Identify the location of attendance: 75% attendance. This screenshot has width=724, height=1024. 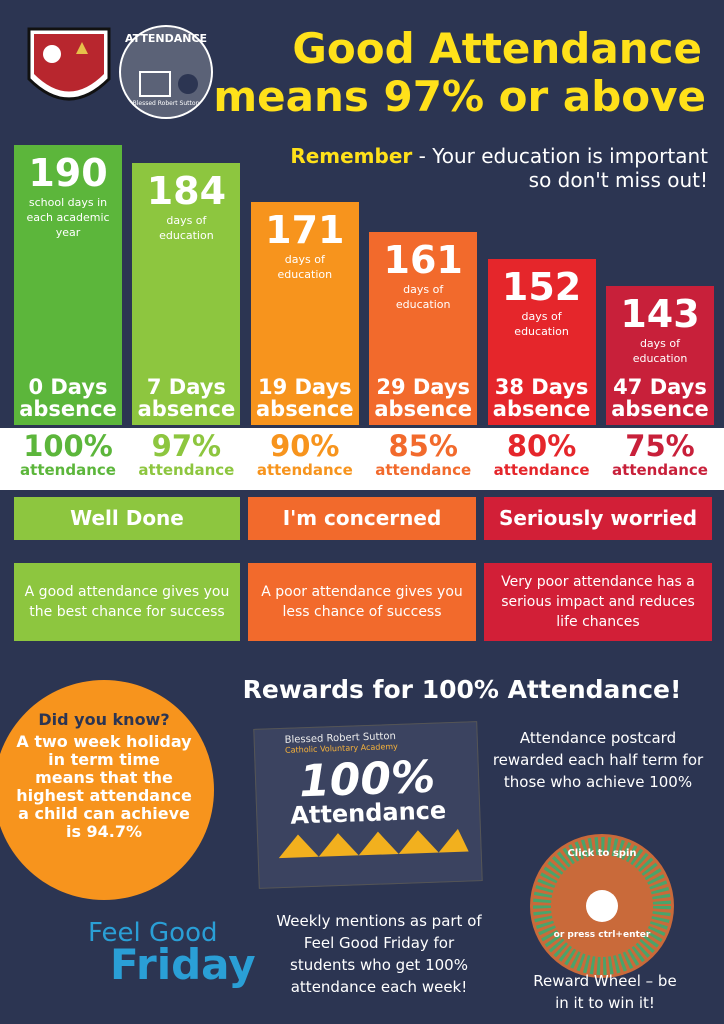
(660, 454).